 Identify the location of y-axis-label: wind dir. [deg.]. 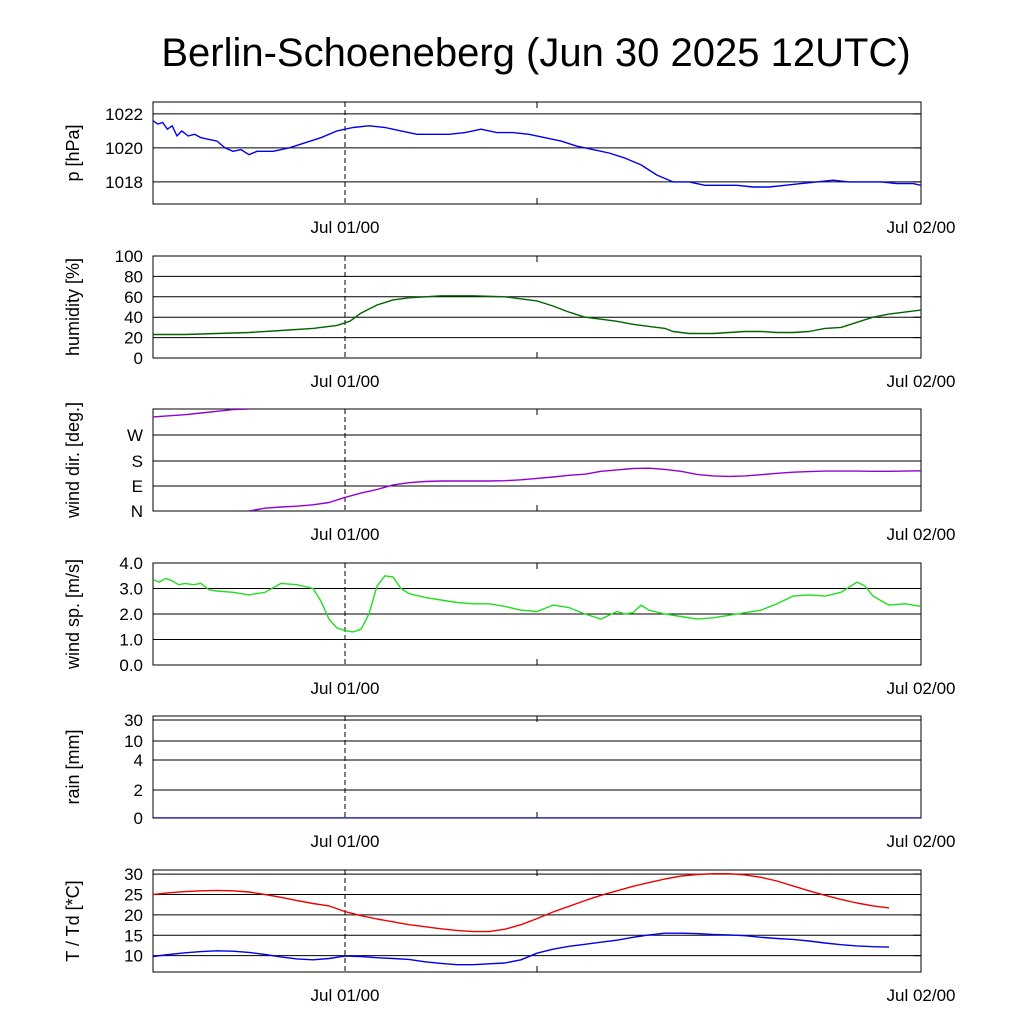
(73, 460).